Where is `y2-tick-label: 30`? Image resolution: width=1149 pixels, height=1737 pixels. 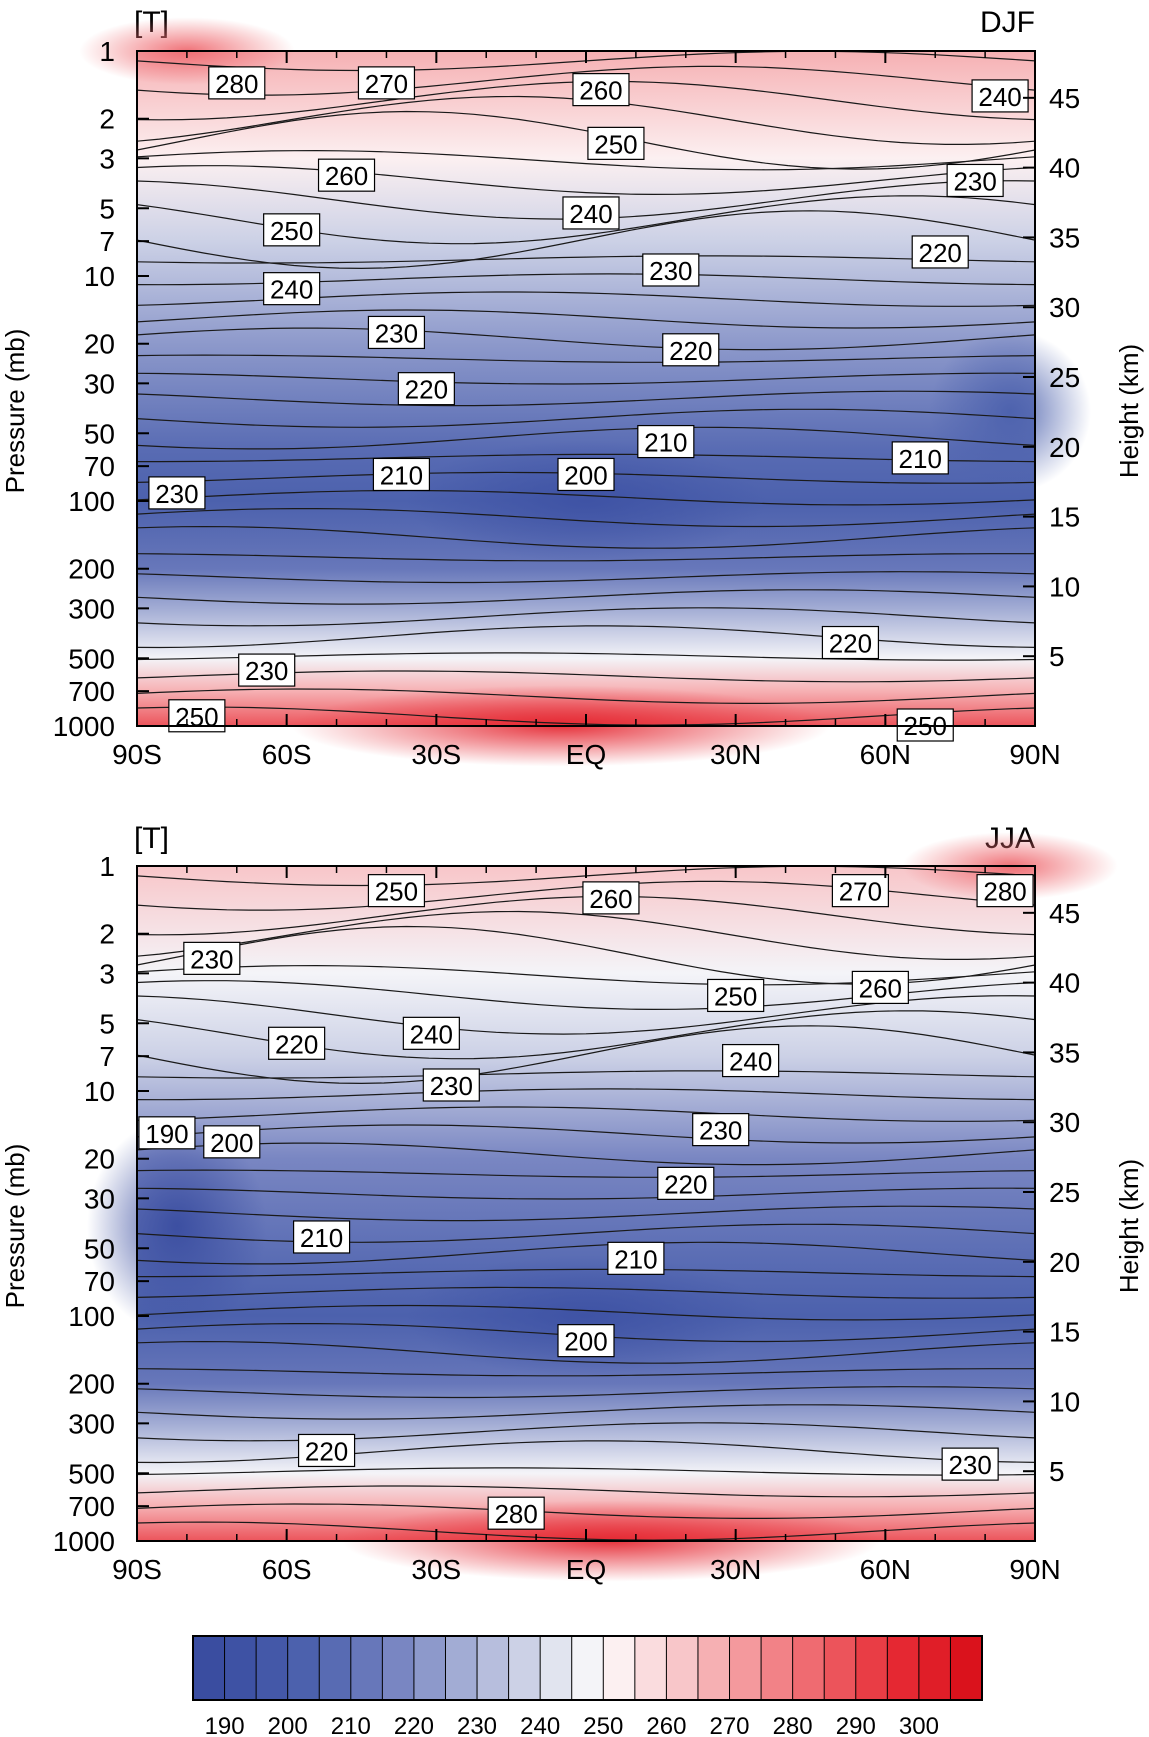
y2-tick-label: 30 is located at coordinates (1064, 307).